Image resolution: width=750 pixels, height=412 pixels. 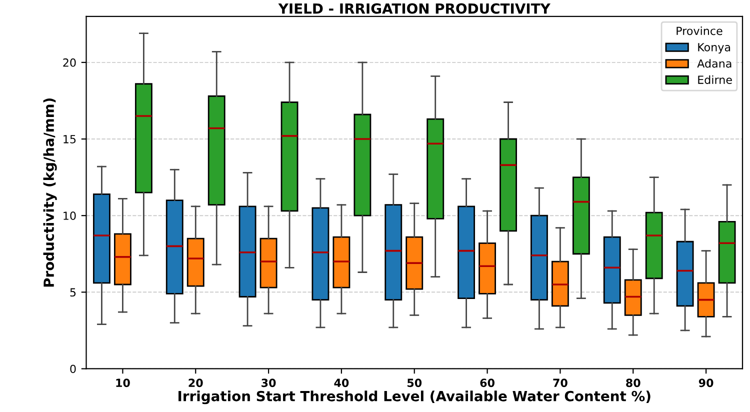 What do you see at coordinates (487, 383) in the screenshot?
I see `x-tick-label: 60` at bounding box center [487, 383].